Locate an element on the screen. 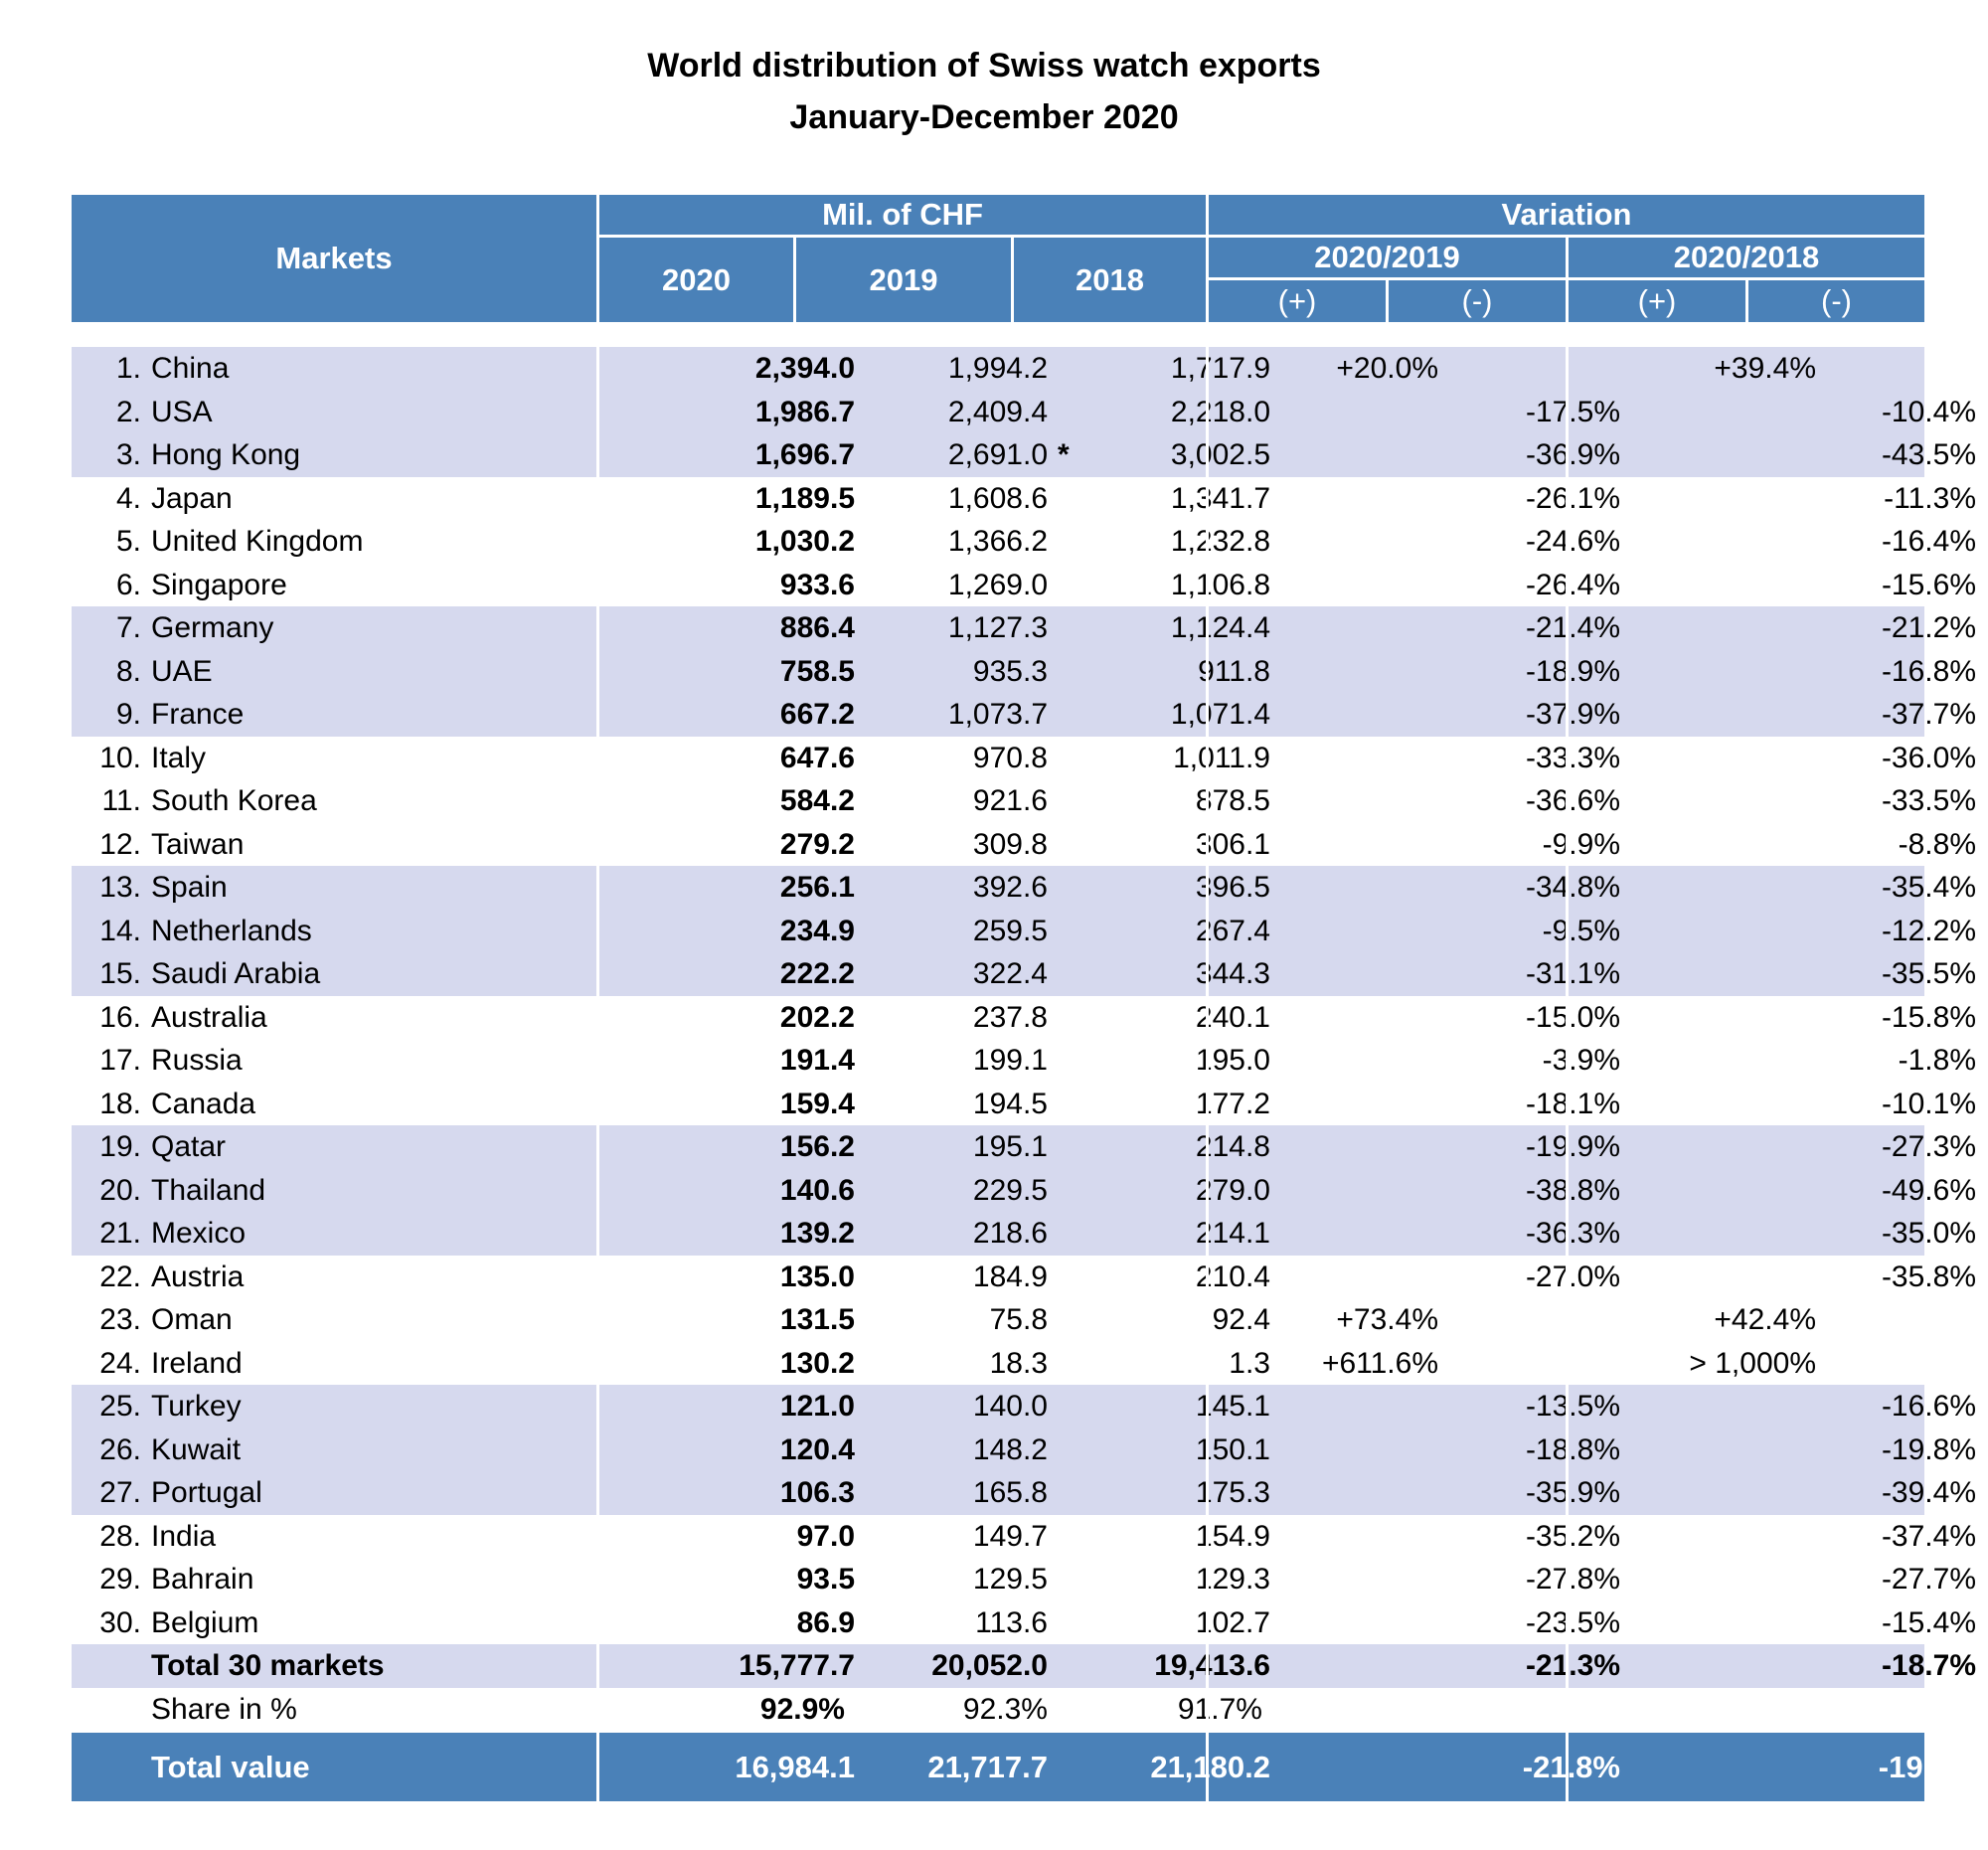 This screenshot has height=1850, width=1988. variation-2019-minus: -35.2% is located at coordinates (1572, 1536).